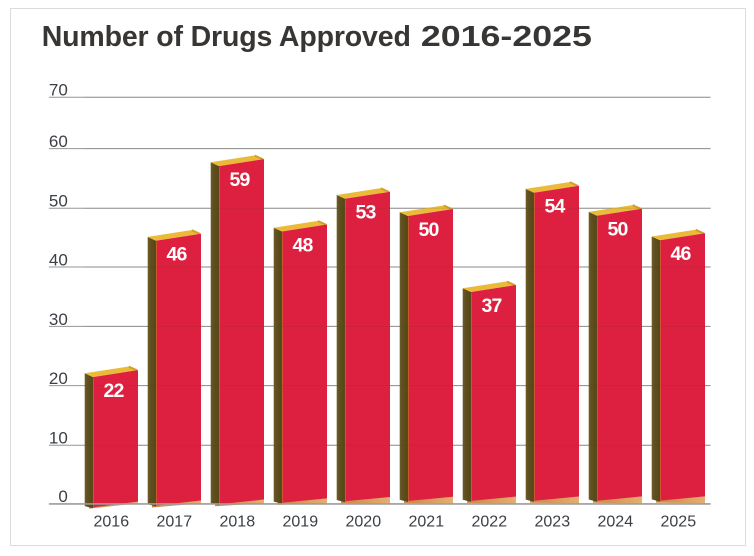 The height and width of the screenshot is (556, 754). Describe the element at coordinates (554, 207) in the screenshot. I see `svg-text: 54` at that location.